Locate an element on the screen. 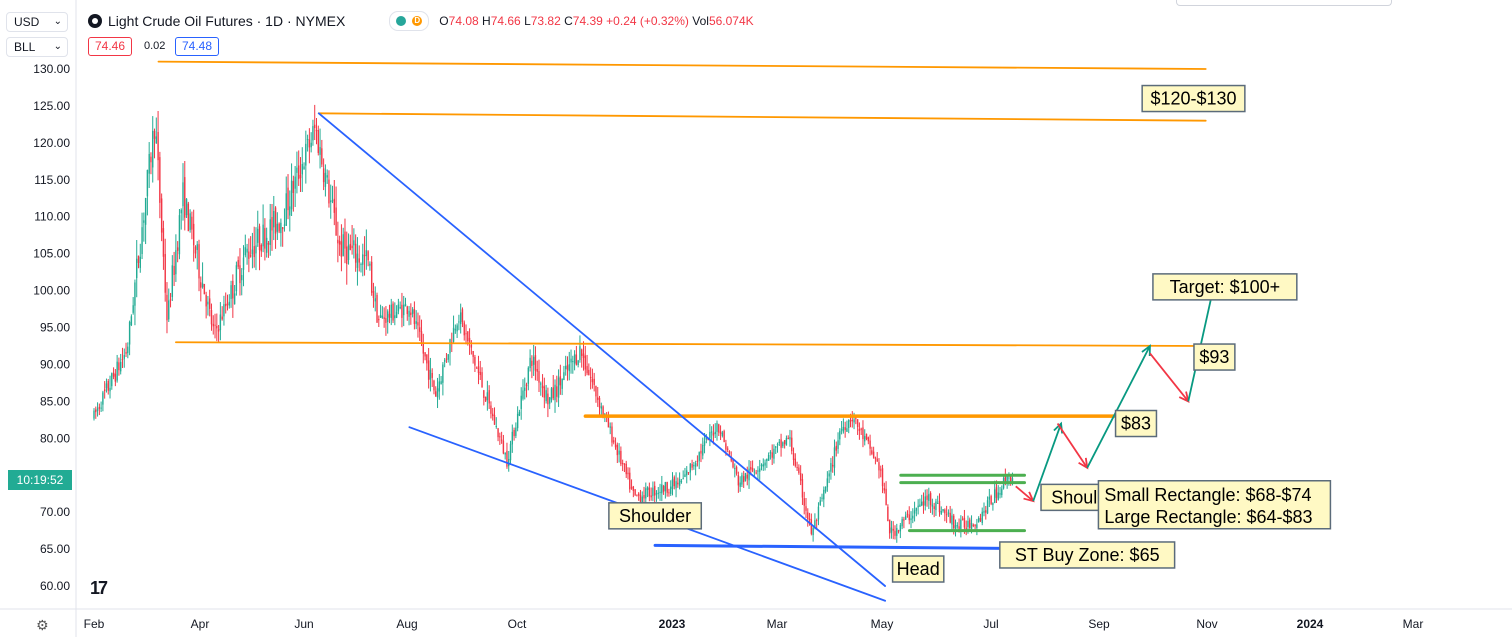  gear-icon: ⚙ is located at coordinates (42, 625).